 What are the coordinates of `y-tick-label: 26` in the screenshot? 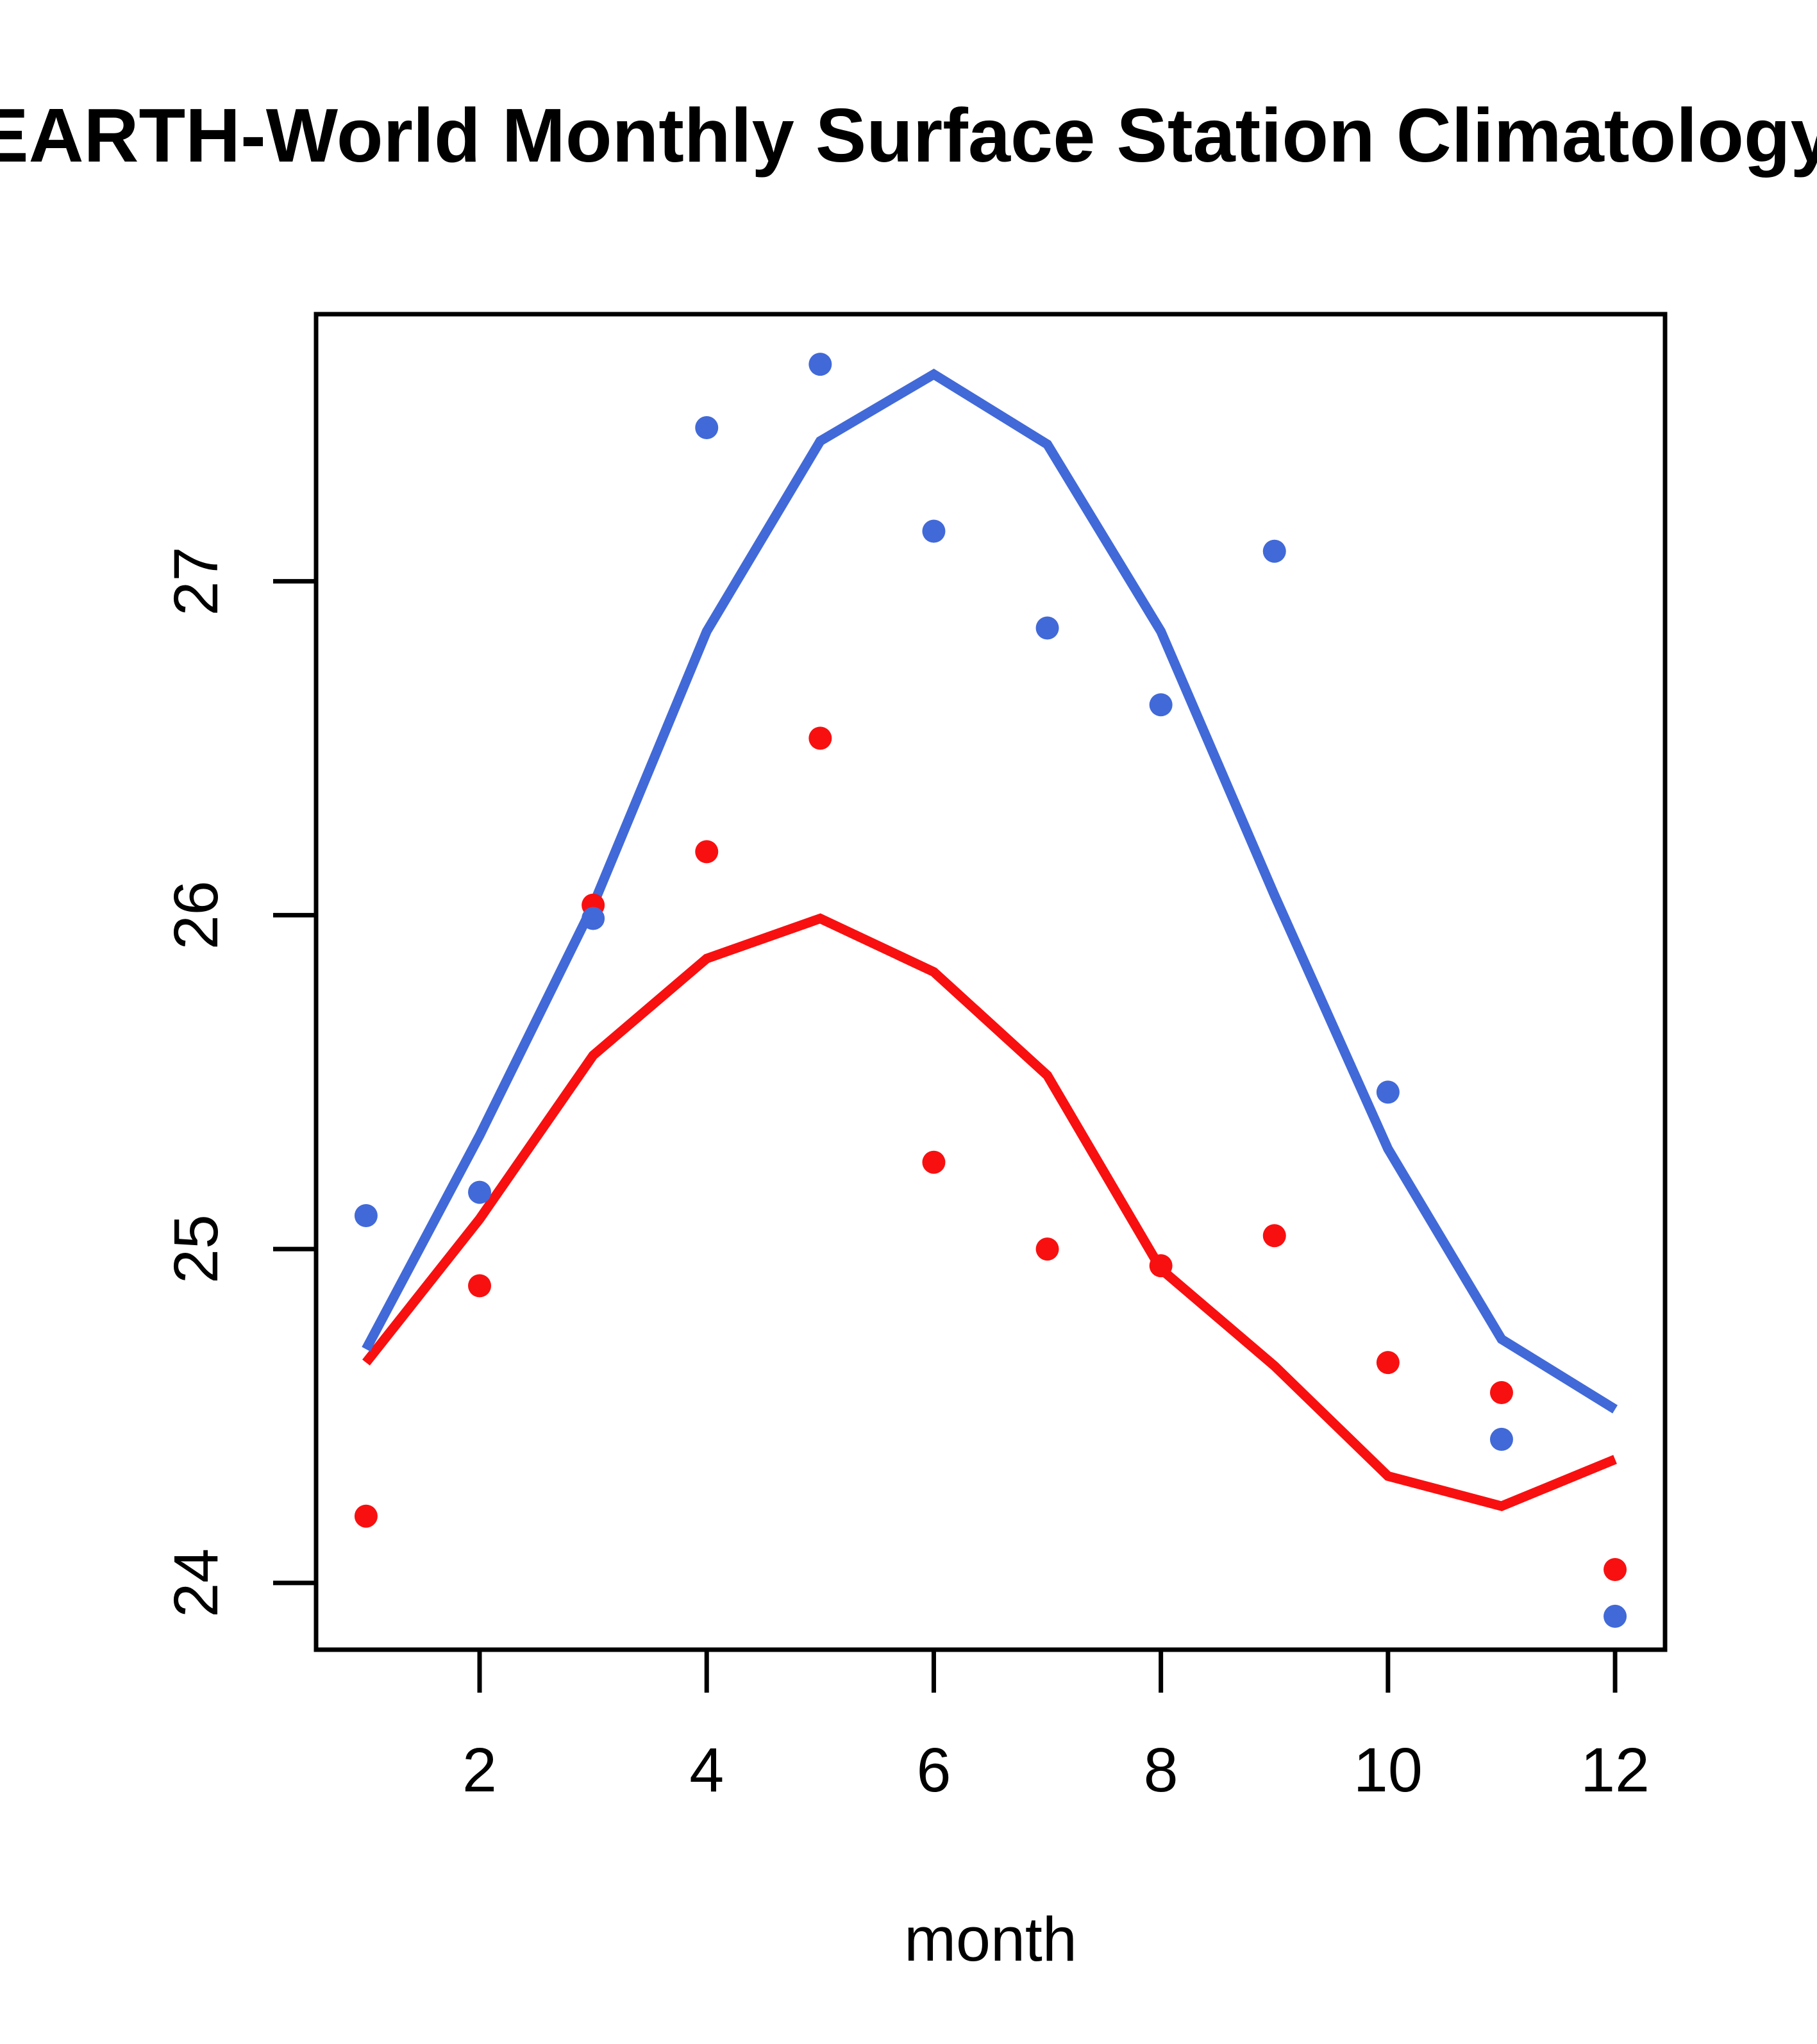 It's located at (196, 915).